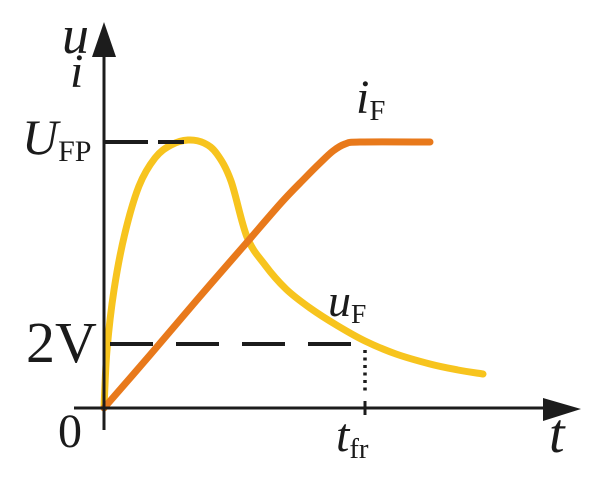 Image resolution: width=600 pixels, height=479 pixels. What do you see at coordinates (562, 409) in the screenshot?
I see `x-axis-arrowhead-icon` at bounding box center [562, 409].